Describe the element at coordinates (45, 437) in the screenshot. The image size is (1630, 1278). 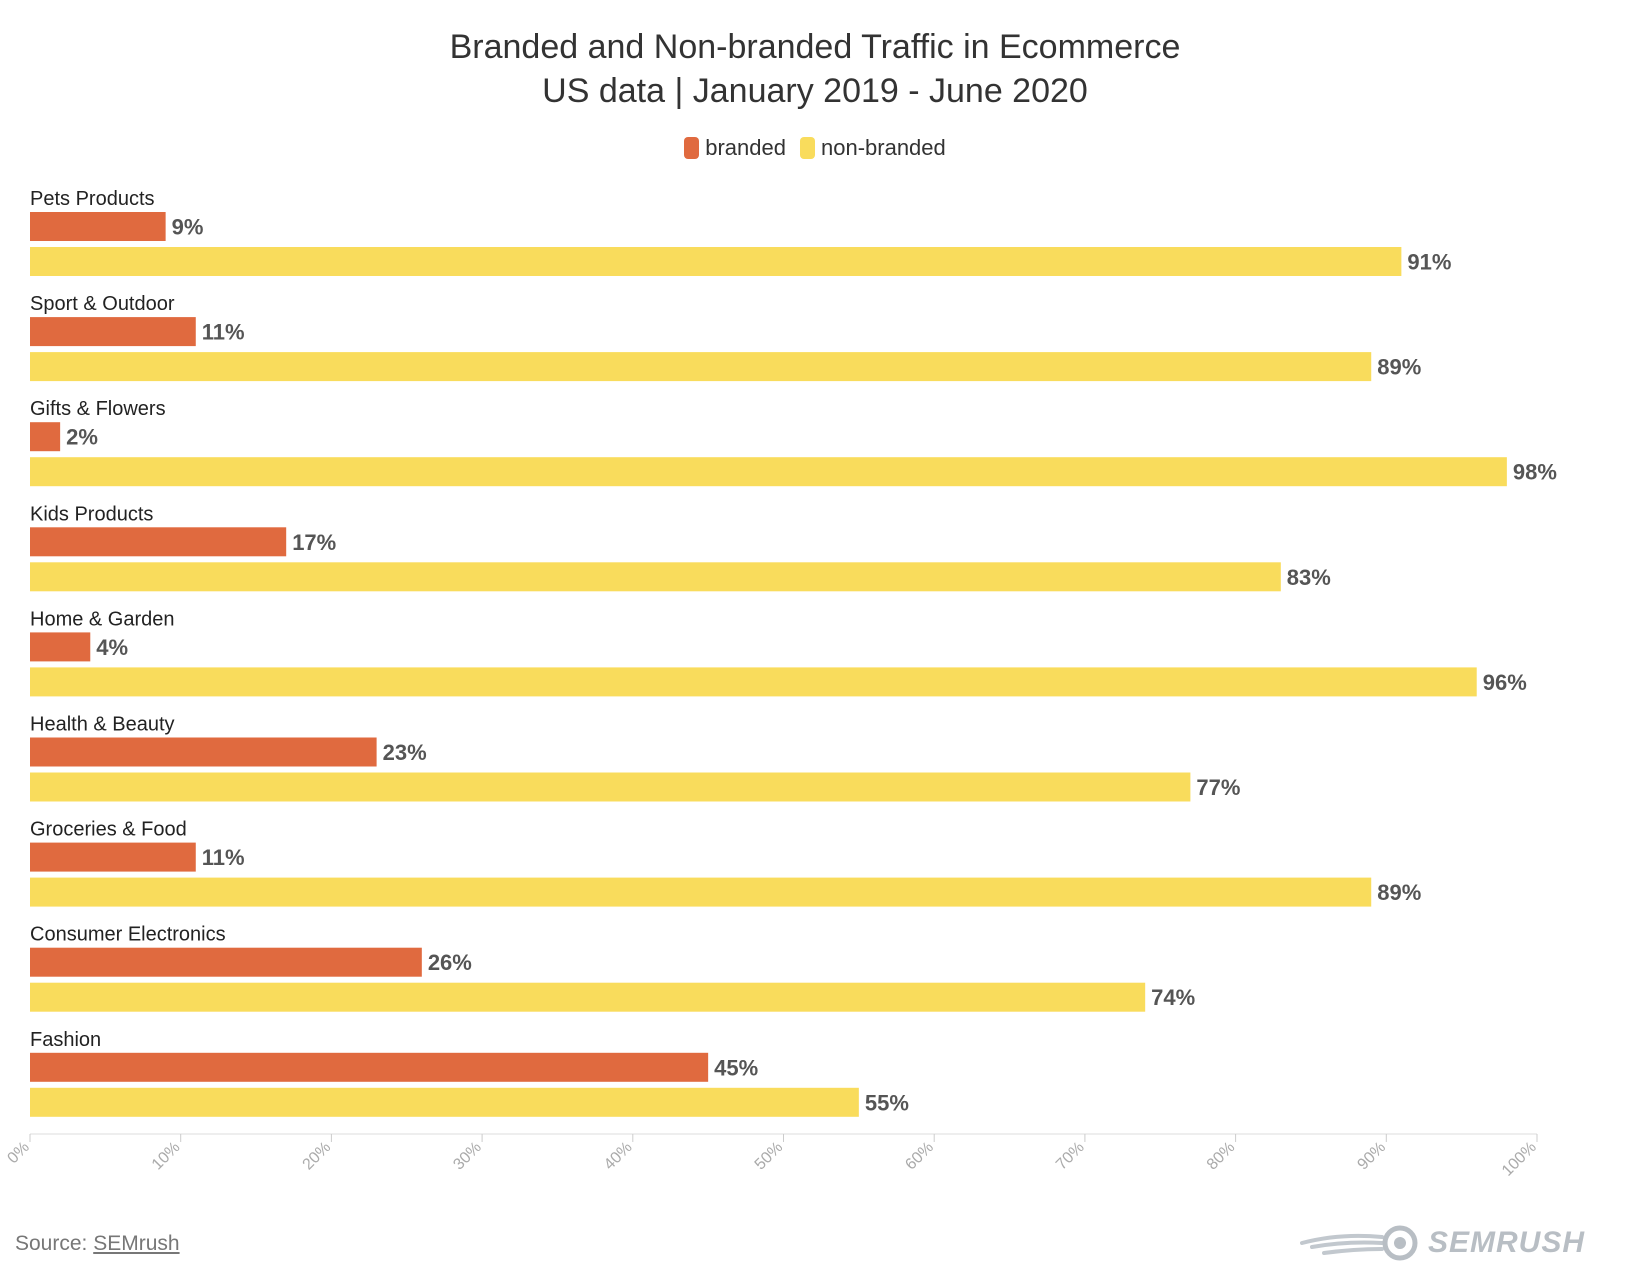
I see `bar-branded-gifts-and-flowers` at that location.